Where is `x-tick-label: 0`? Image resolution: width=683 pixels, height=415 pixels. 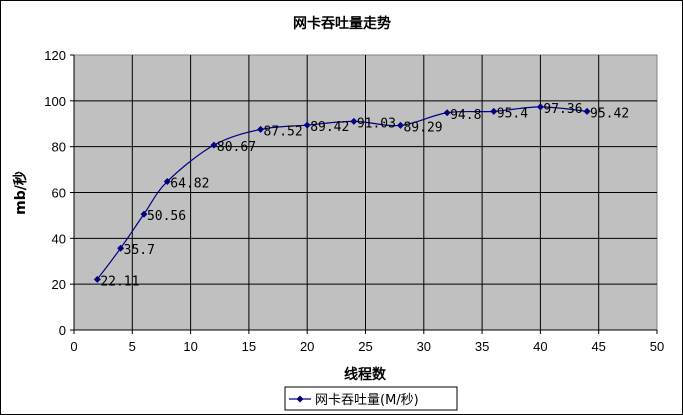 x-tick-label: 0 is located at coordinates (73, 346).